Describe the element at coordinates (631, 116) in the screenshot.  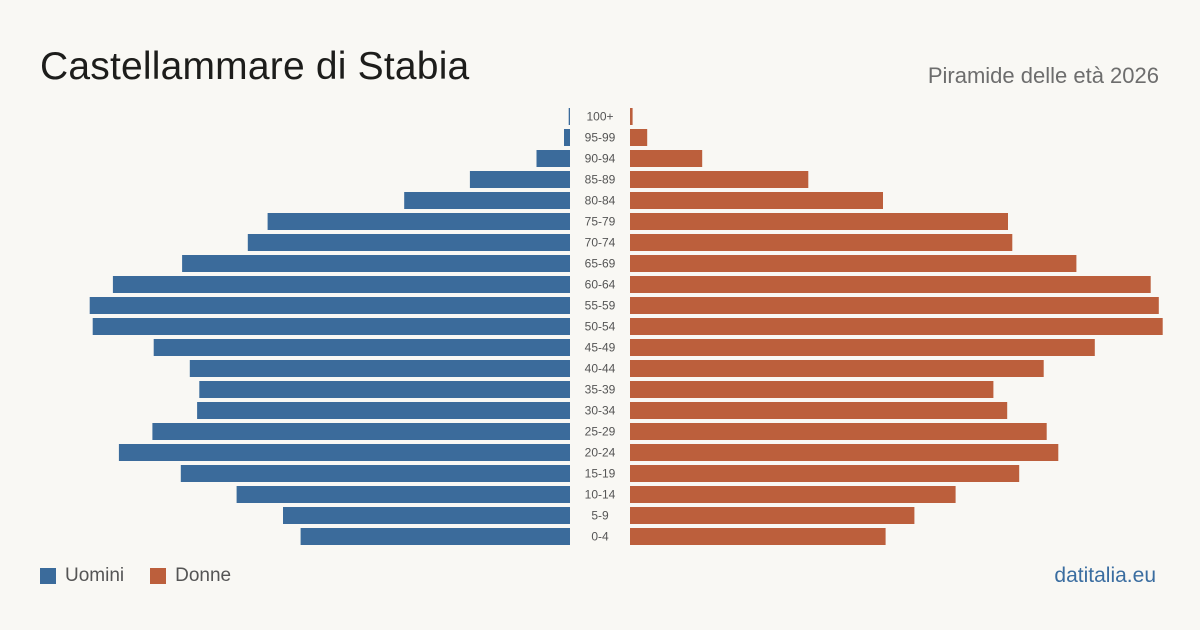
I see `bar-women-100plus` at that location.